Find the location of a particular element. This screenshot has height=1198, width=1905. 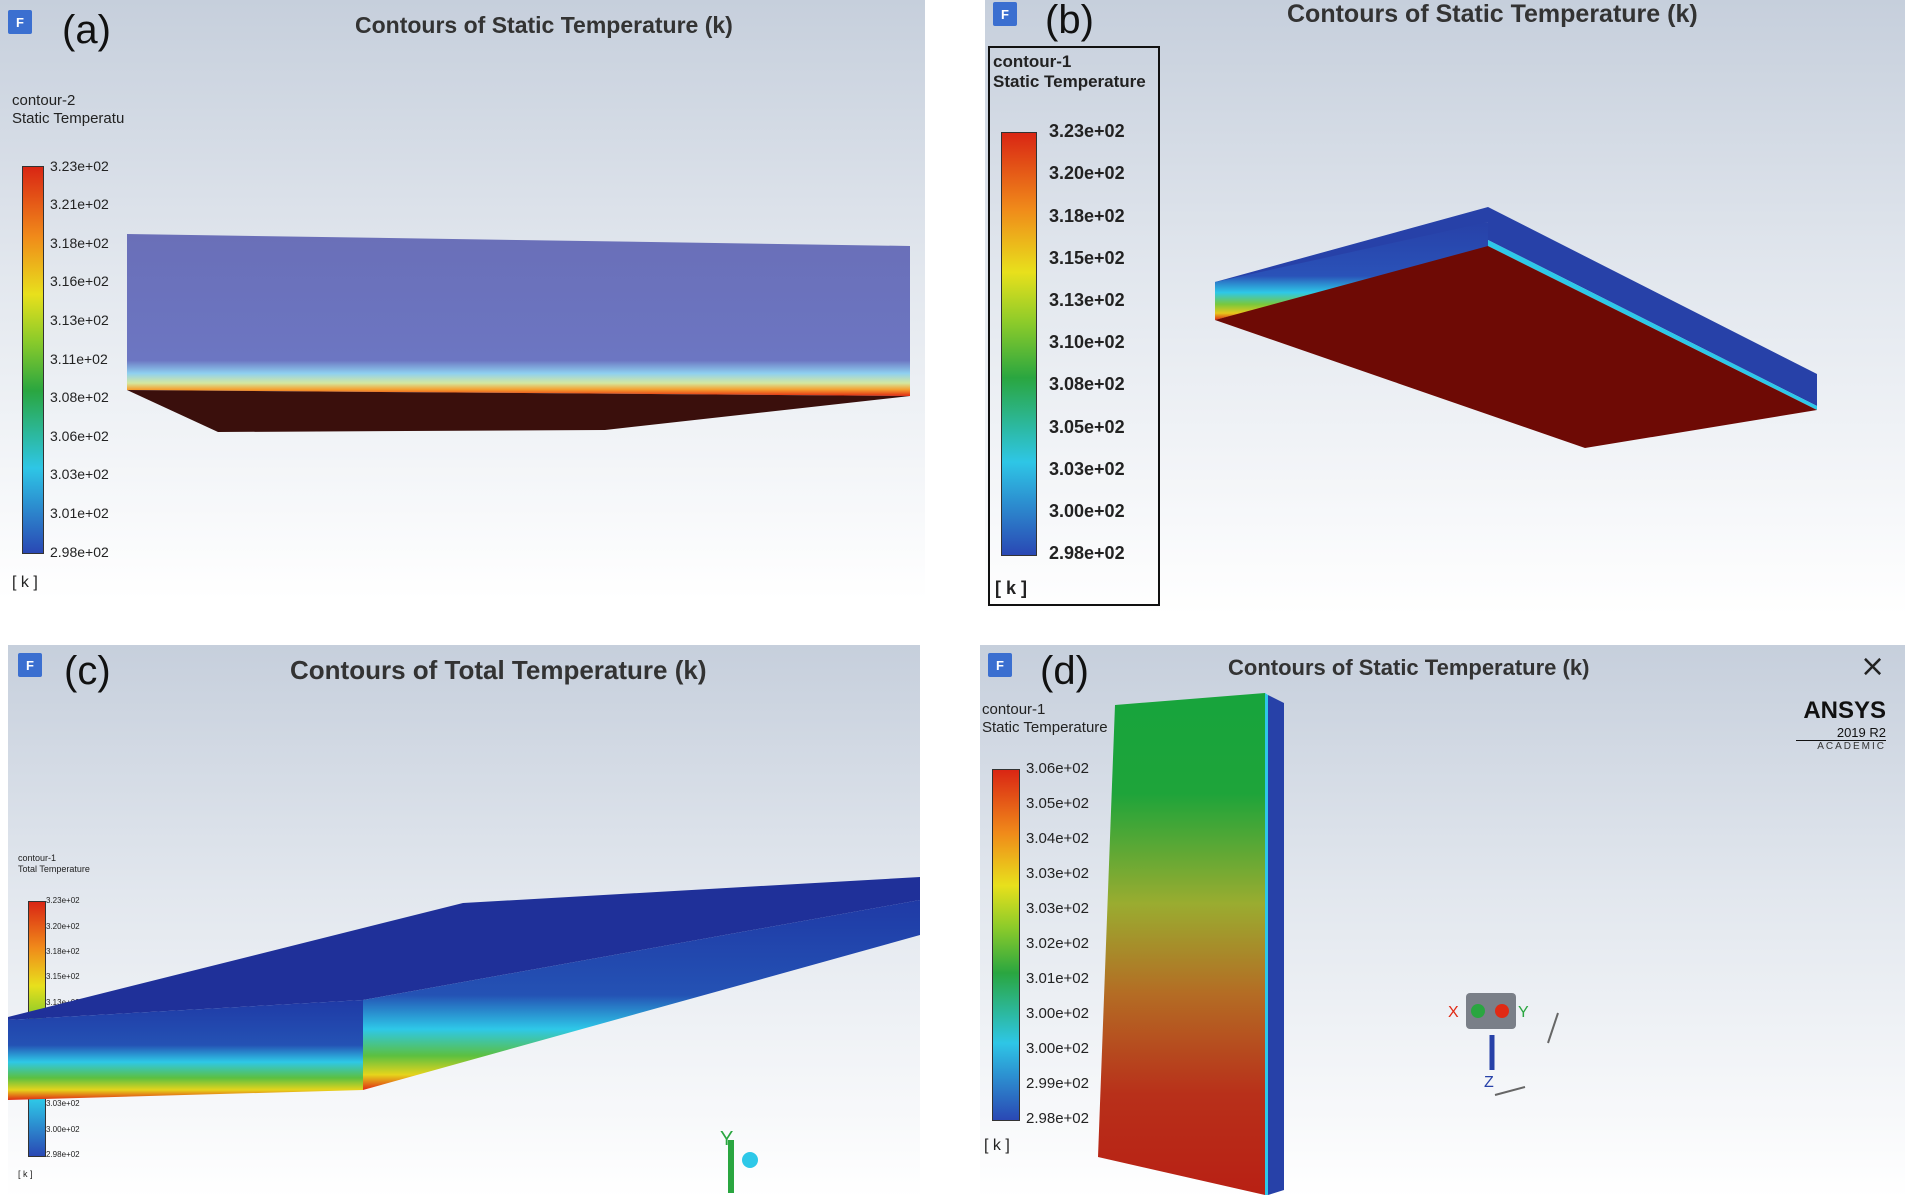

plate-edge-strip is located at coordinates (1266, 944).